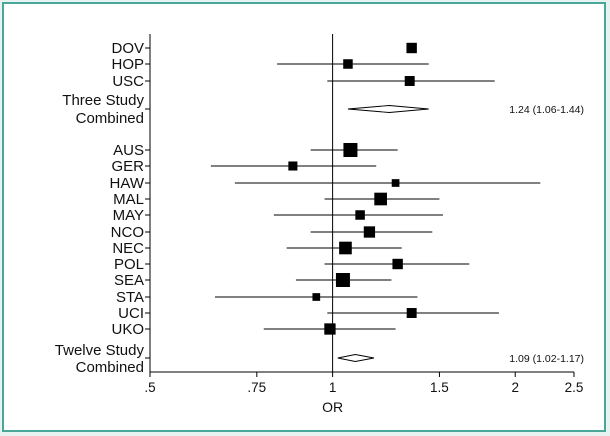 This screenshot has width=610, height=436. Describe the element at coordinates (332, 407) in the screenshot. I see `x-axis-label: OR` at that location.